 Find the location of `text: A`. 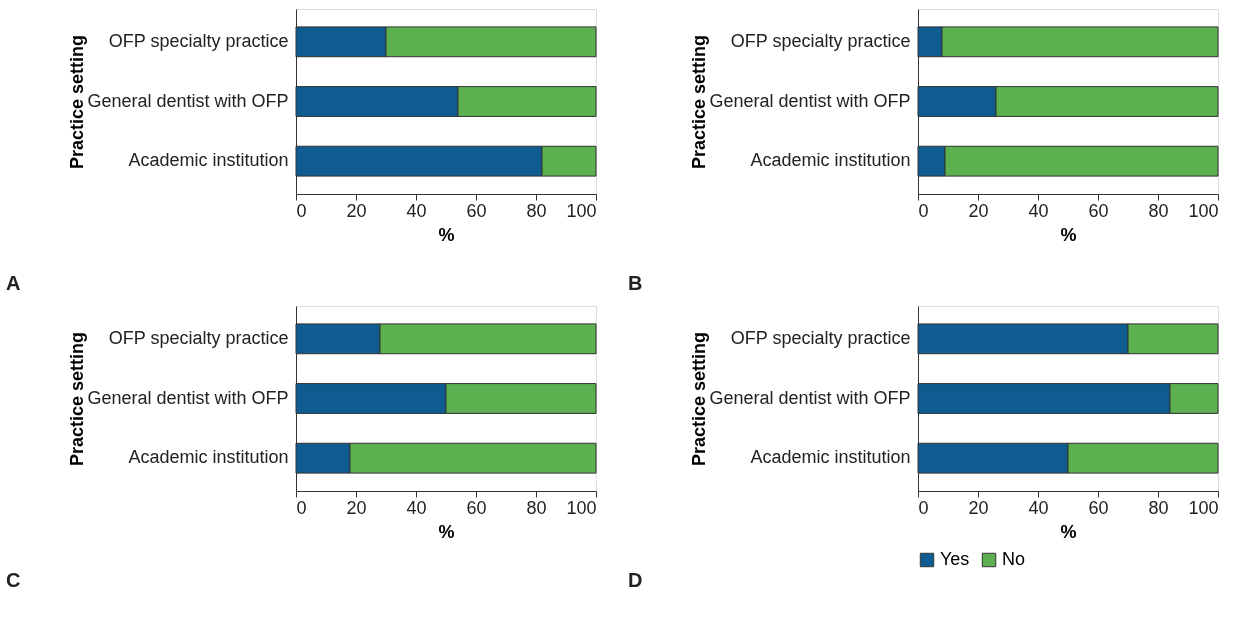

text: A is located at coordinates (13, 283).